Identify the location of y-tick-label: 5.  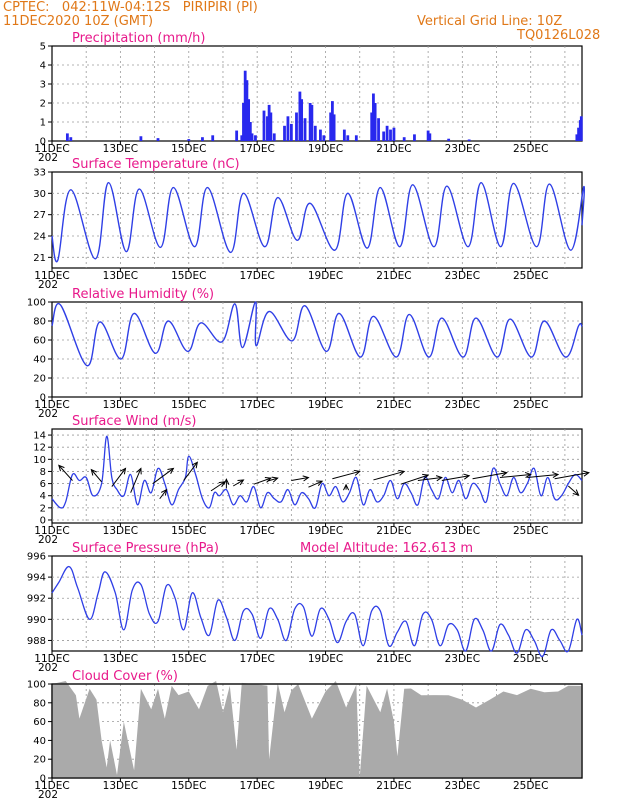
(43, 47).